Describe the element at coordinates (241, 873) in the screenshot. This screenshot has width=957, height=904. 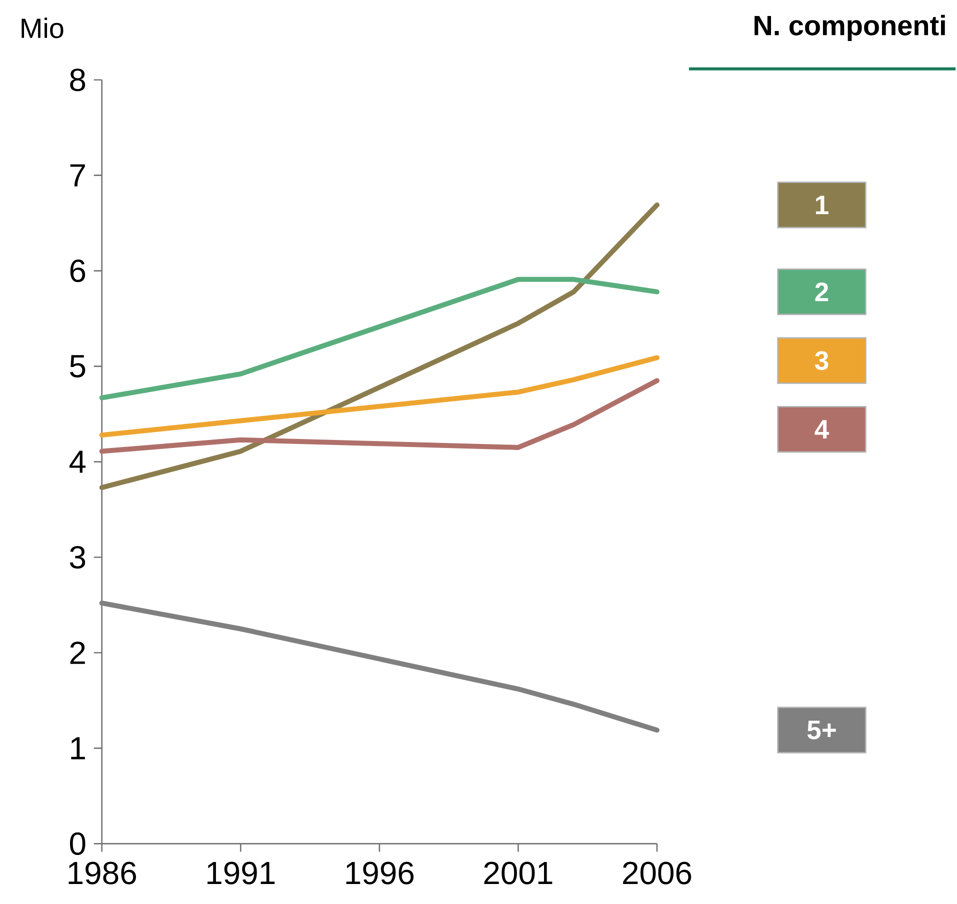
I see `x-tick-label: 1991` at that location.